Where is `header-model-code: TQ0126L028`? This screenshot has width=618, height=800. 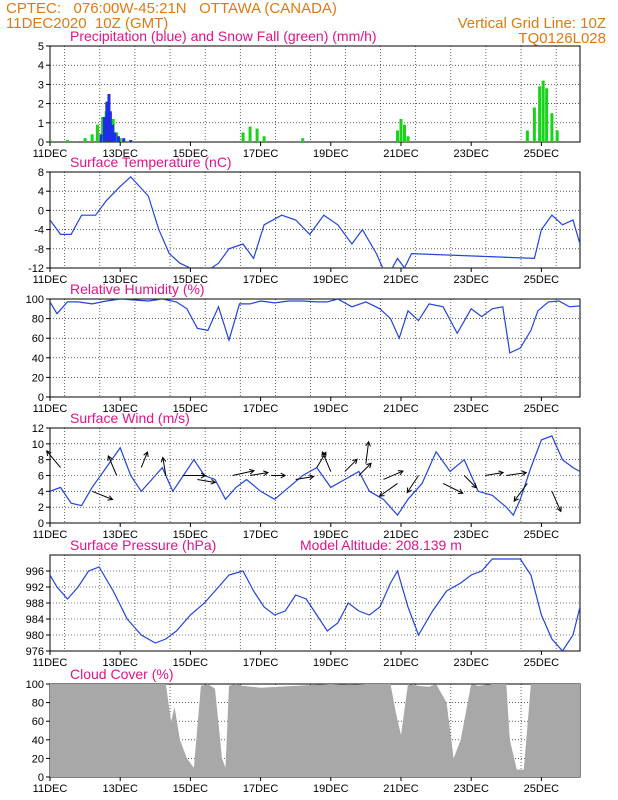
header-model-code: TQ0126L028 is located at coordinates (562, 38).